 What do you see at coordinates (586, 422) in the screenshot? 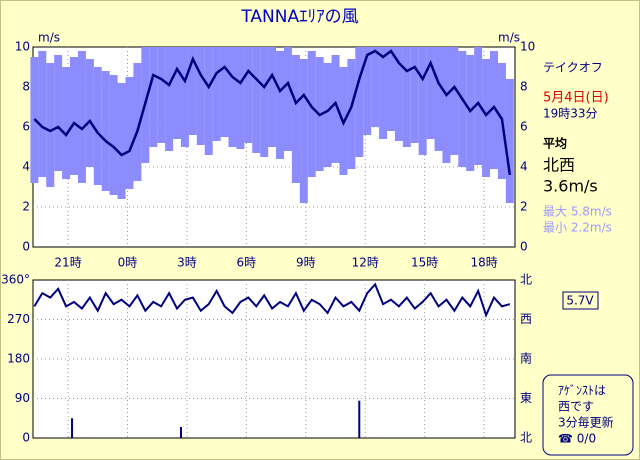
I see `notice: 3分毎更新` at bounding box center [586, 422].